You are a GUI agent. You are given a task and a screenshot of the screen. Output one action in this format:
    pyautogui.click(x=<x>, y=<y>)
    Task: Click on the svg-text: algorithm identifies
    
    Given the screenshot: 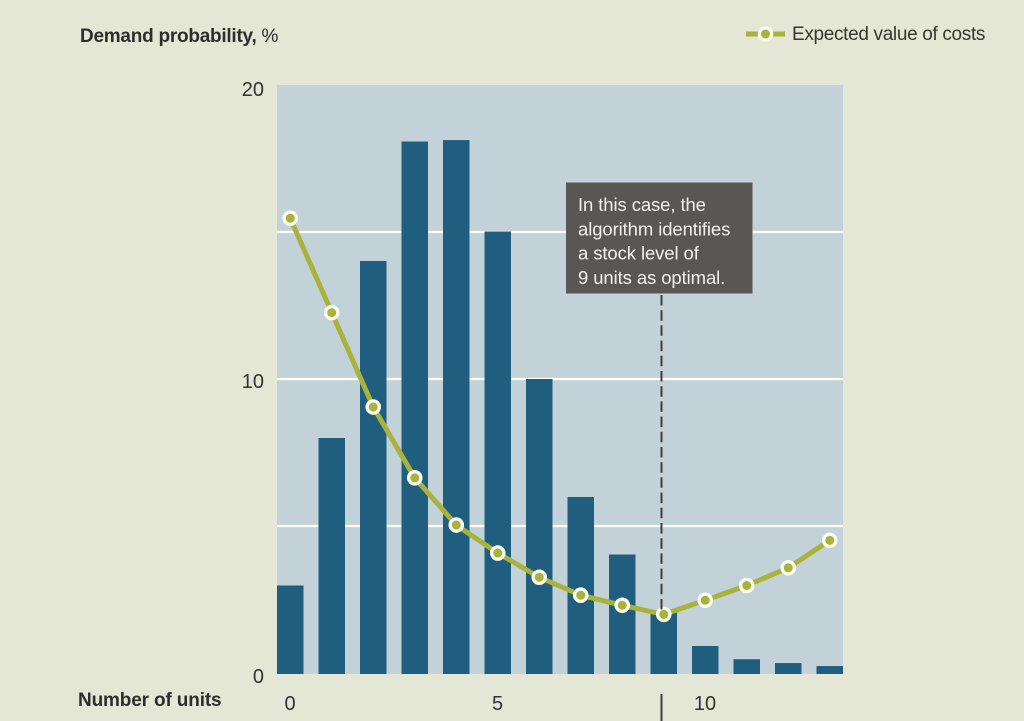 What is the action you would take?
    pyautogui.click(x=654, y=228)
    